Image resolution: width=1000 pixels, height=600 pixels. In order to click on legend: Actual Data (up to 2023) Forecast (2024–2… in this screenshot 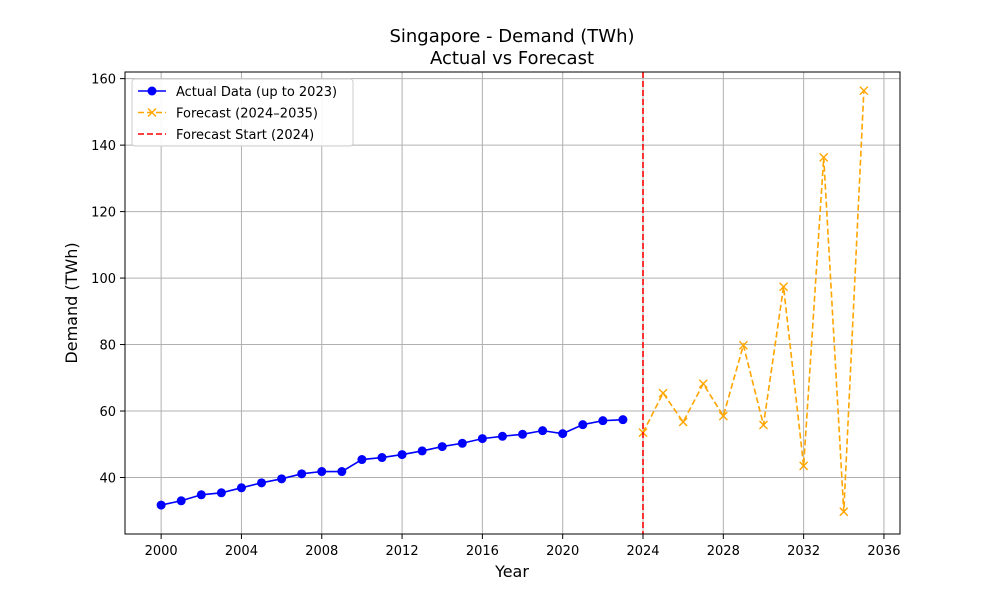, I will do `click(242, 112)`.